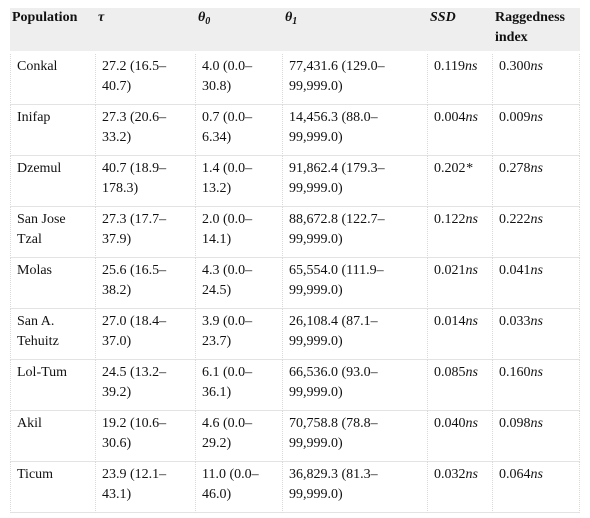 This screenshot has width=590, height=518. Describe the element at coordinates (450, 321) in the screenshot. I see `ssd-value: 0.014` at that location.